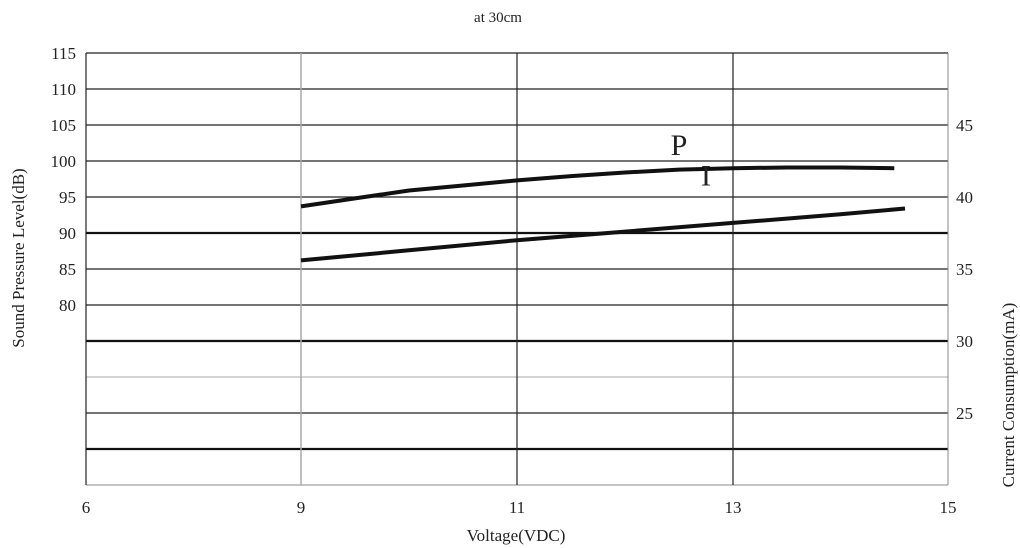 This screenshot has width=1020, height=548. What do you see at coordinates (64, 125) in the screenshot?
I see `y-tick-label: 105` at bounding box center [64, 125].